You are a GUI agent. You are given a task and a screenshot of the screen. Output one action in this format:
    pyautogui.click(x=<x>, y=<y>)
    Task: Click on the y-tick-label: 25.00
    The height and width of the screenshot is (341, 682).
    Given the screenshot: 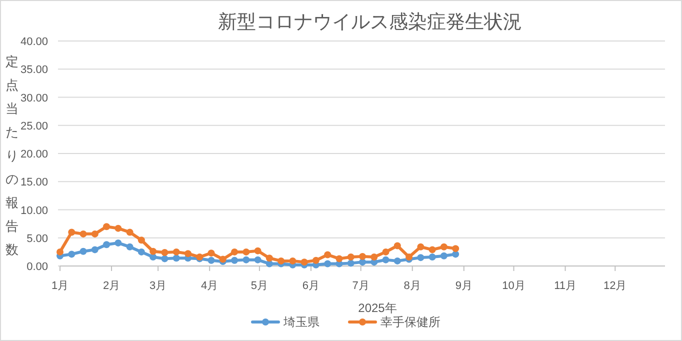 What is the action you would take?
    pyautogui.click(x=34, y=126)
    